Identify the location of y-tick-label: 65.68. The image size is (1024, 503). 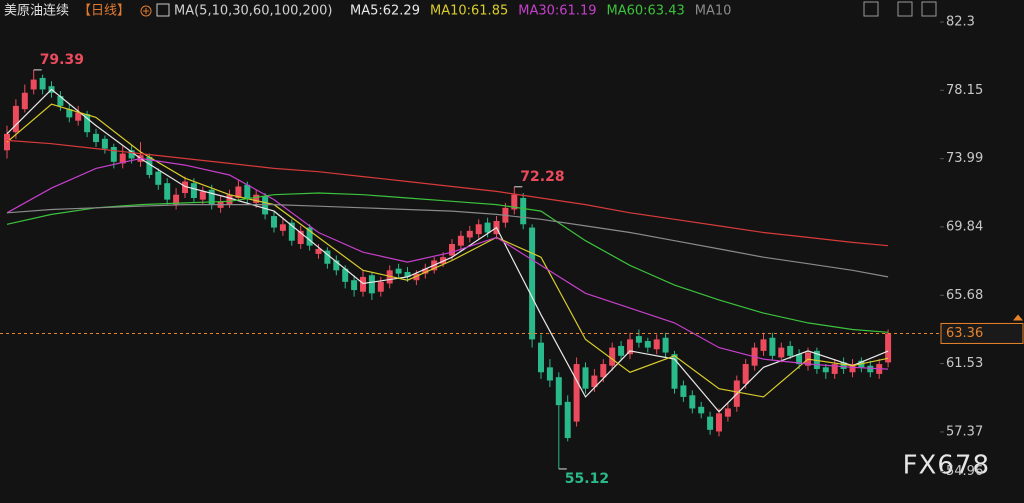
(964, 295).